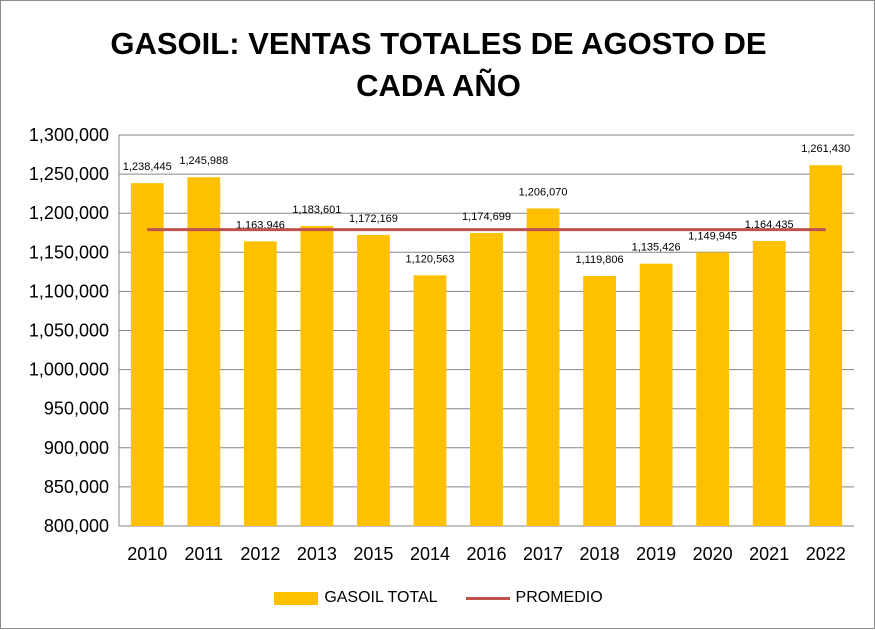 The height and width of the screenshot is (630, 875). I want to click on y-tick-label: 850,000, so click(76, 487).